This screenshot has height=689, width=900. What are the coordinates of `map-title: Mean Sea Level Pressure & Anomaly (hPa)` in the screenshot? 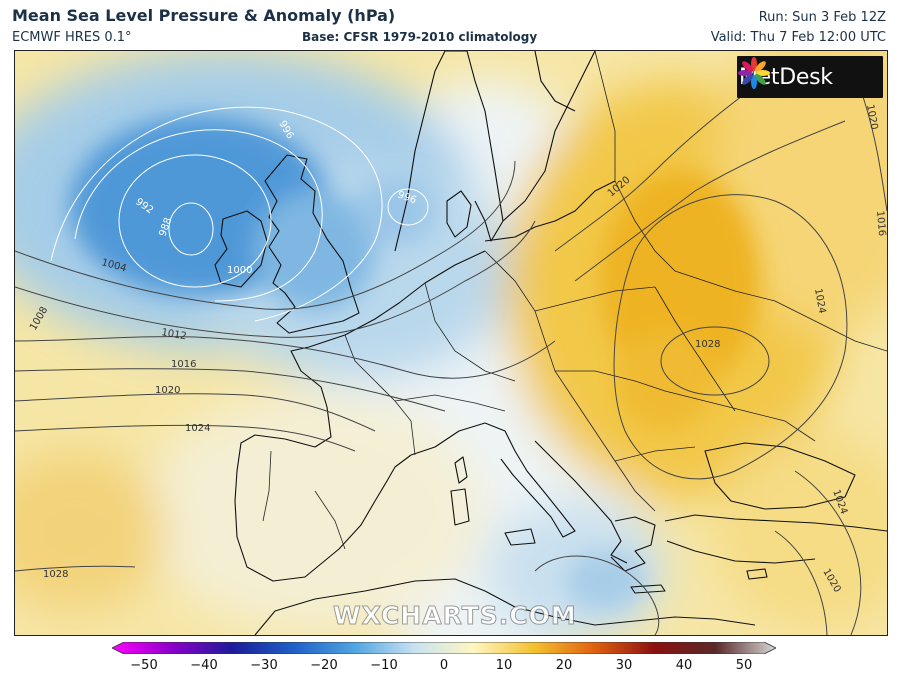 It's located at (204, 15).